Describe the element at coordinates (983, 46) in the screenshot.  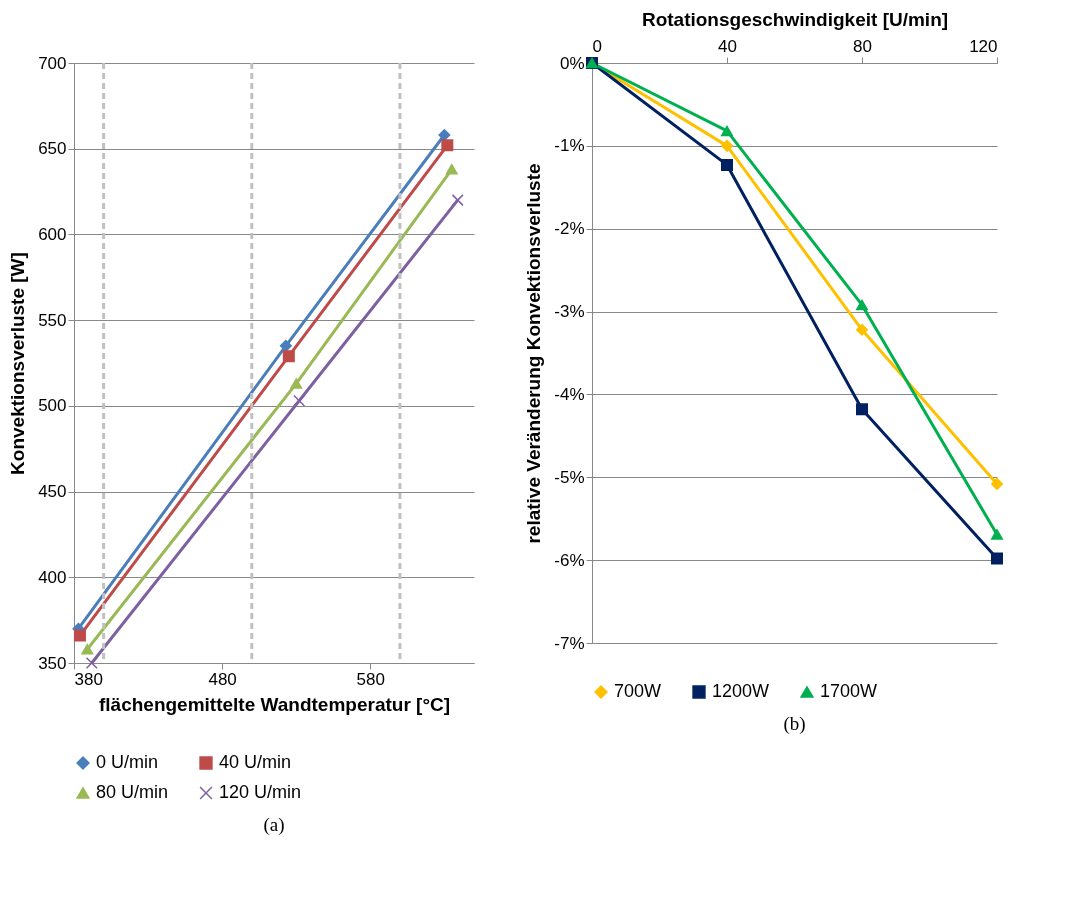
I see `x-tick-label: 120` at that location.